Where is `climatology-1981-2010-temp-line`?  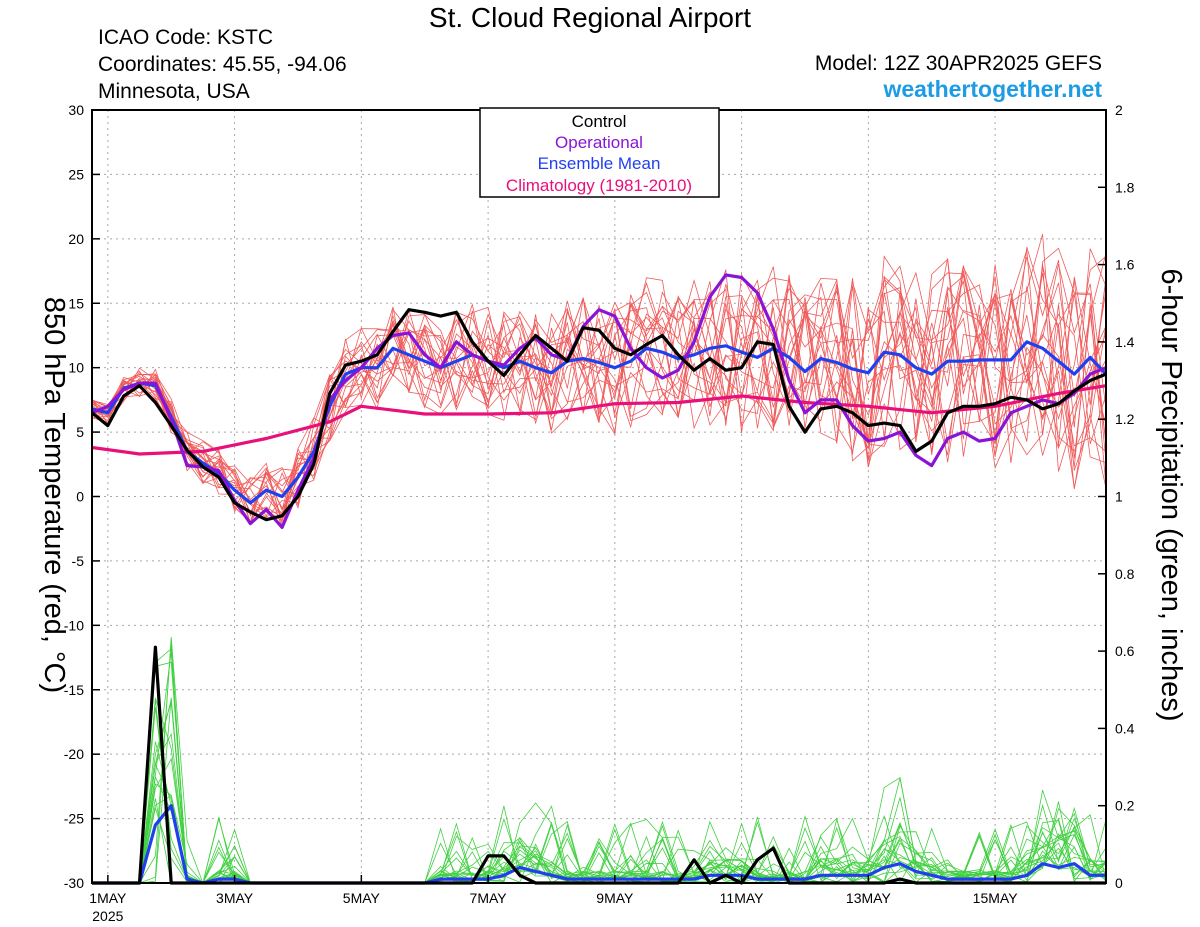
climatology-1981-2010-temp-line is located at coordinates (599, 420).